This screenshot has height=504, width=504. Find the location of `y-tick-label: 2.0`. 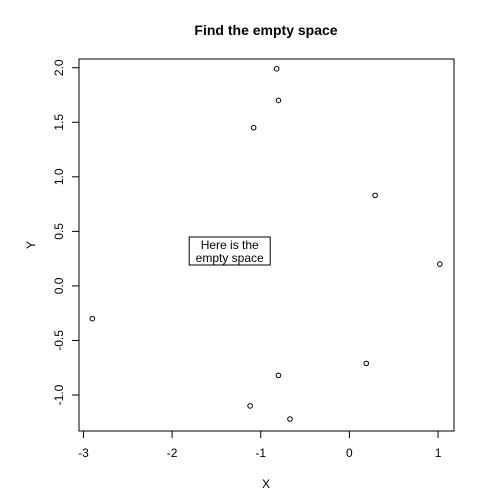

y-tick-label: 2.0 is located at coordinates (59, 67).